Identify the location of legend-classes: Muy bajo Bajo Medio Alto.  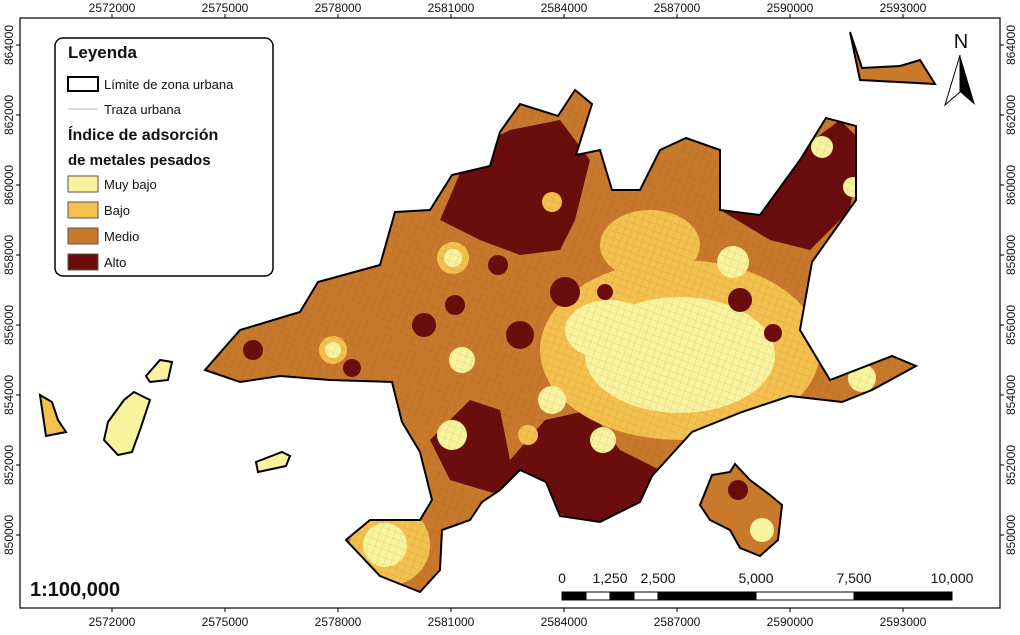
(112, 223).